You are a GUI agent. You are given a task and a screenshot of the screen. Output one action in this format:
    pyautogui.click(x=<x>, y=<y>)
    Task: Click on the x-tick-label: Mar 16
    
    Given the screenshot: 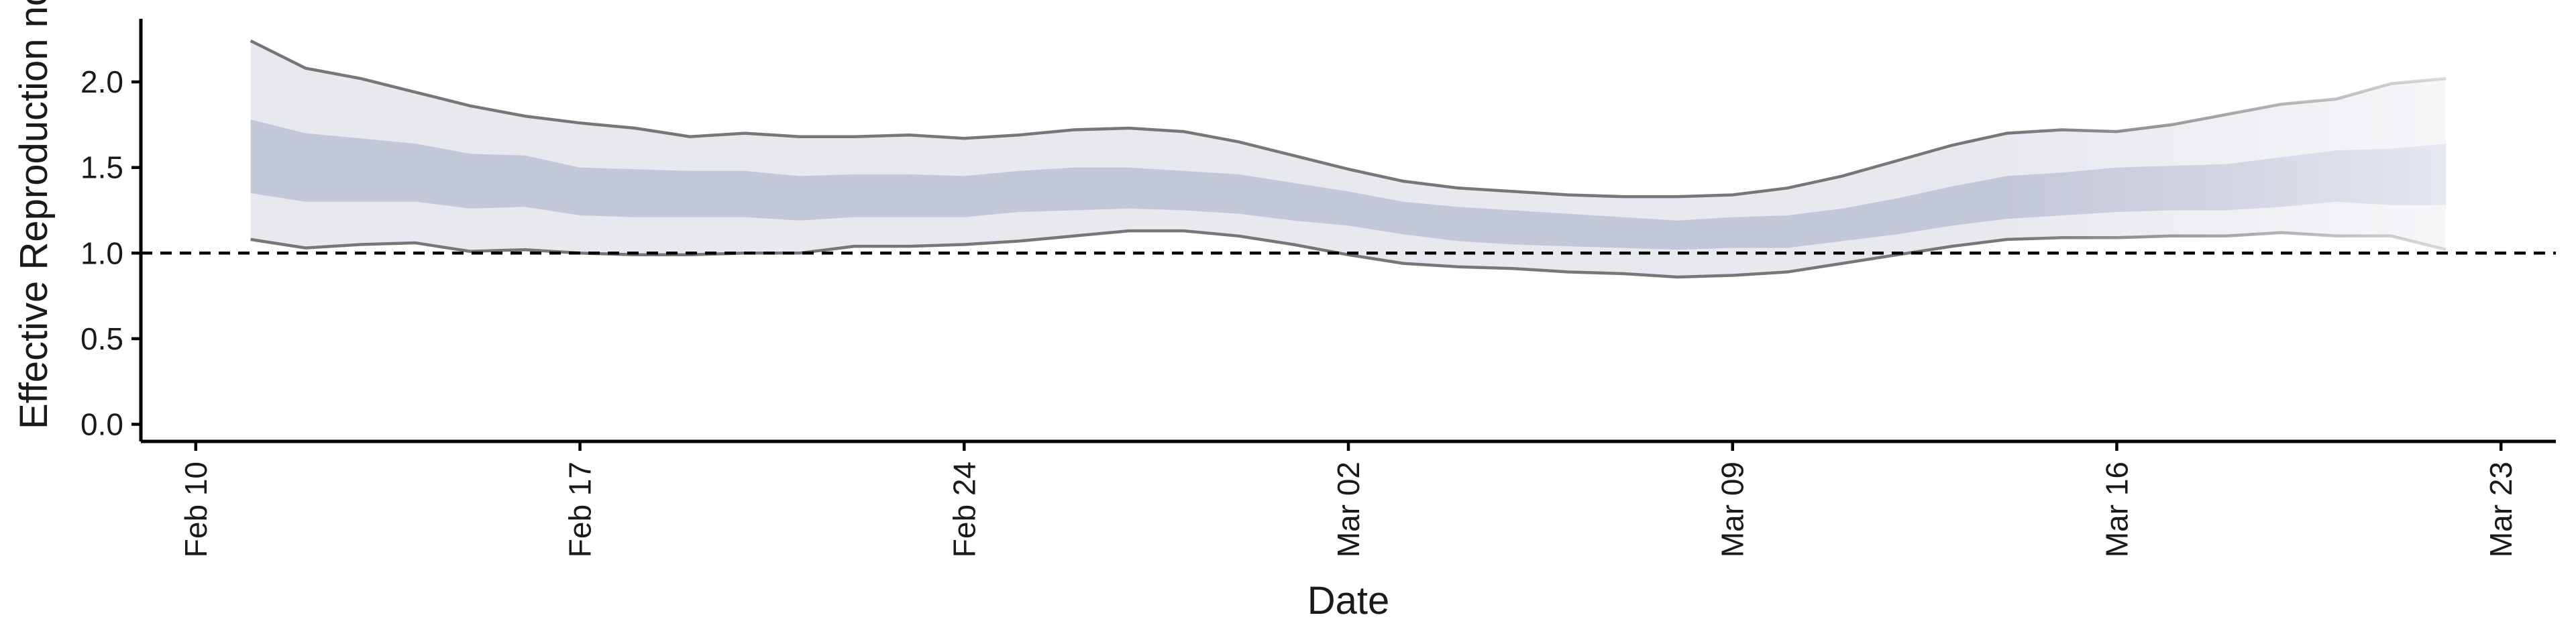 What is the action you would take?
    pyautogui.click(x=2116, y=509)
    